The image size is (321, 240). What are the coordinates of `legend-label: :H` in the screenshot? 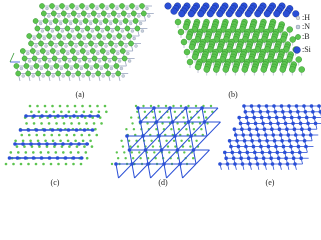 It's located at (306, 17).